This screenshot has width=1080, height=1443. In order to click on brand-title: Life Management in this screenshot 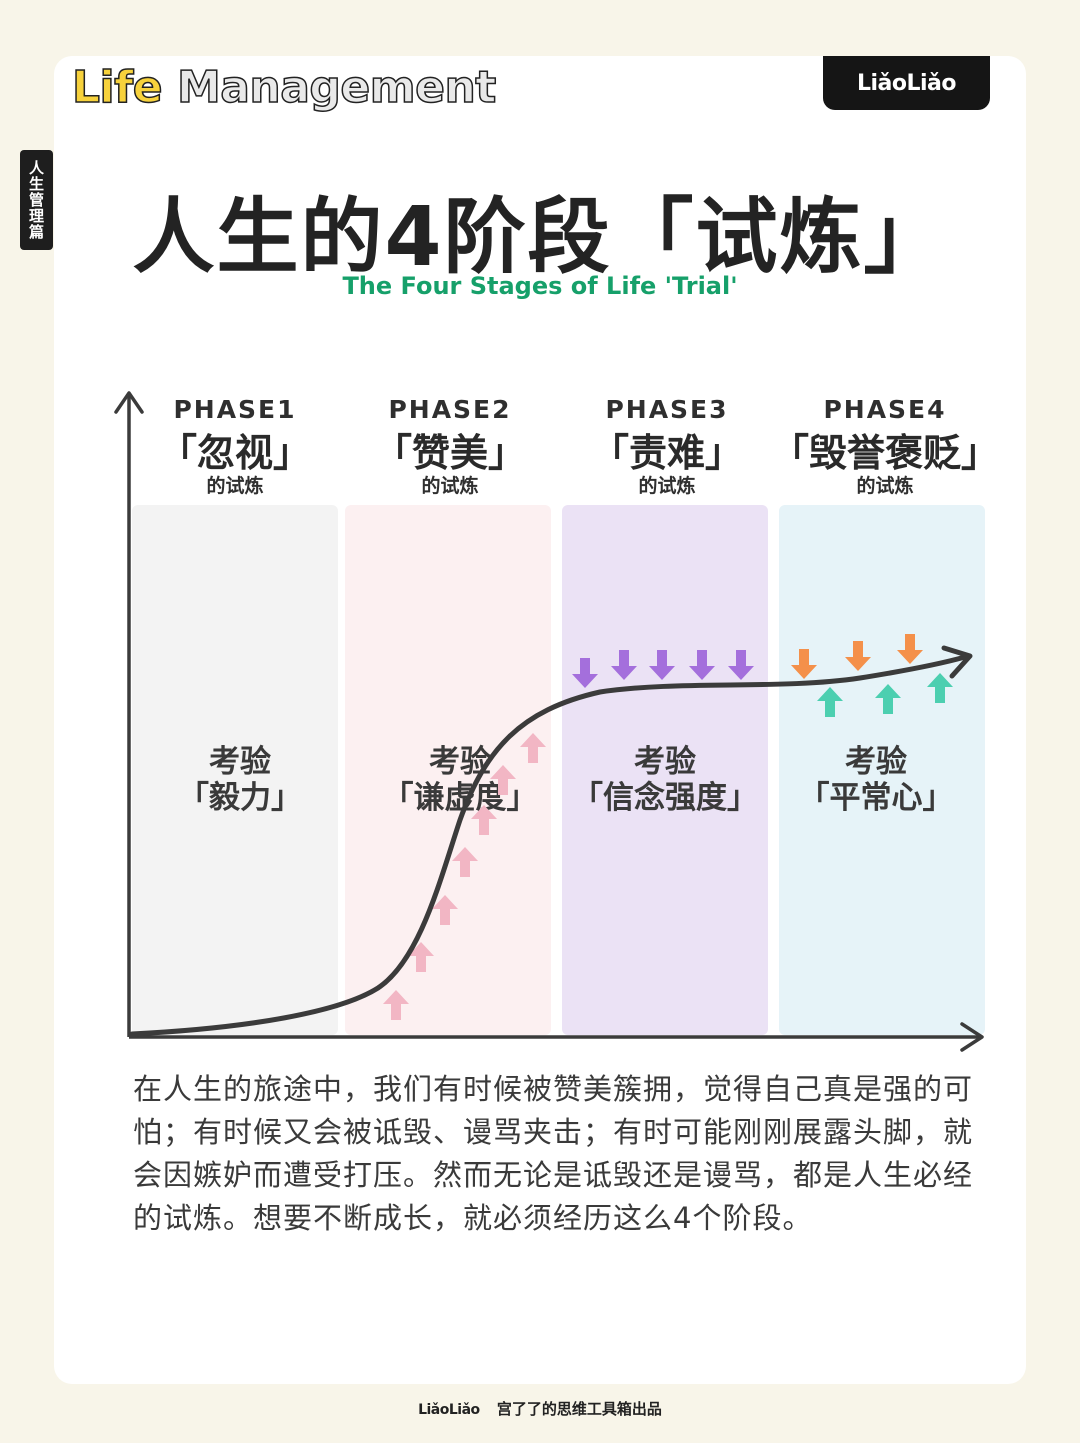, I will do `click(284, 87)`.